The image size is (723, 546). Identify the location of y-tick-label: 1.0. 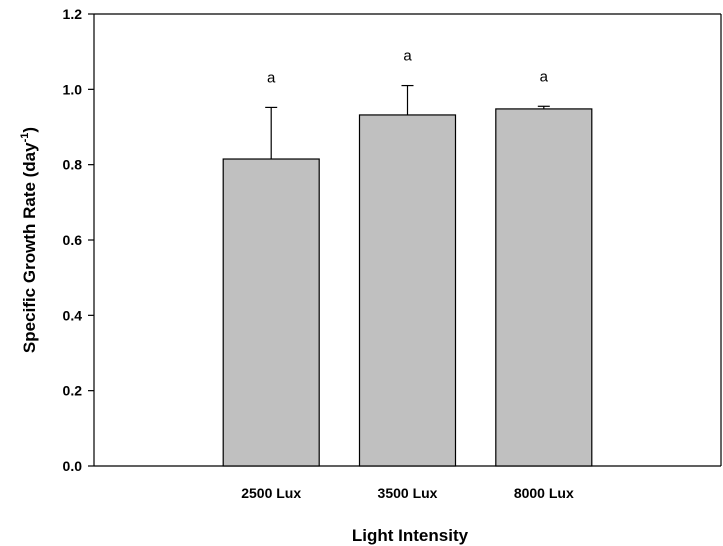
(73, 89).